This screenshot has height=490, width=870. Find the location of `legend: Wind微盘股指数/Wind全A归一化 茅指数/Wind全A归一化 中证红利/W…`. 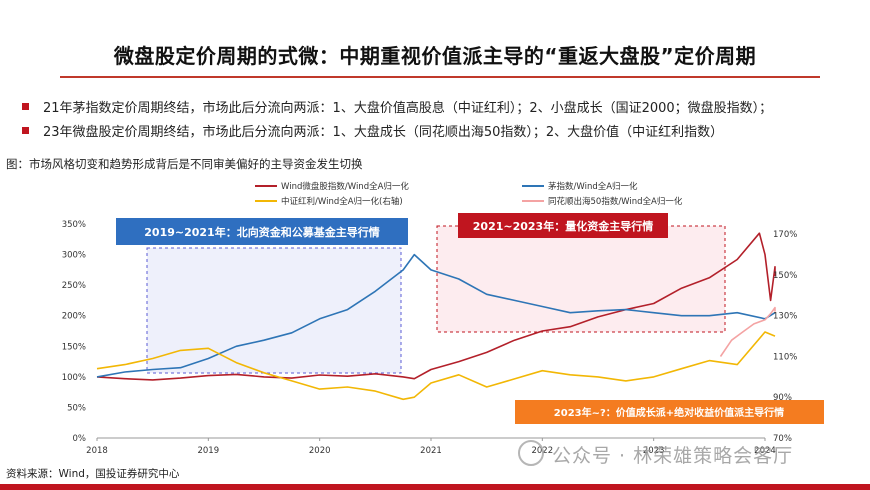

legend: Wind微盘股指数/Wind全A归一化 茅指数/Wind全A归一化 中证红利/W… is located at coordinates (469, 194).